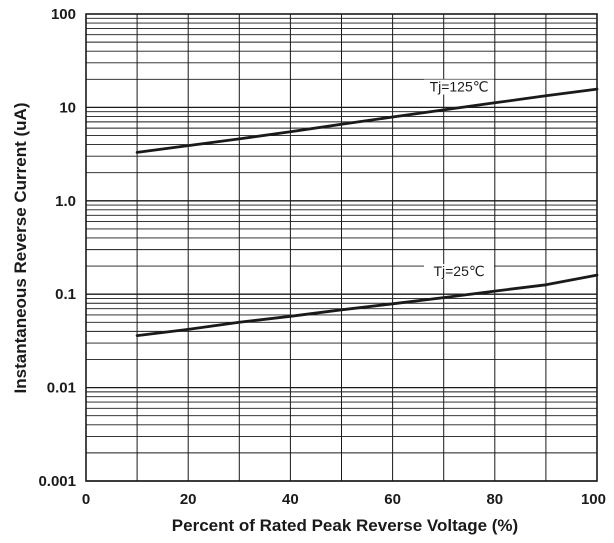  Describe the element at coordinates (20, 248) in the screenshot. I see `y-axis-title: Instantaneous Reverse Current (uA)` at that location.